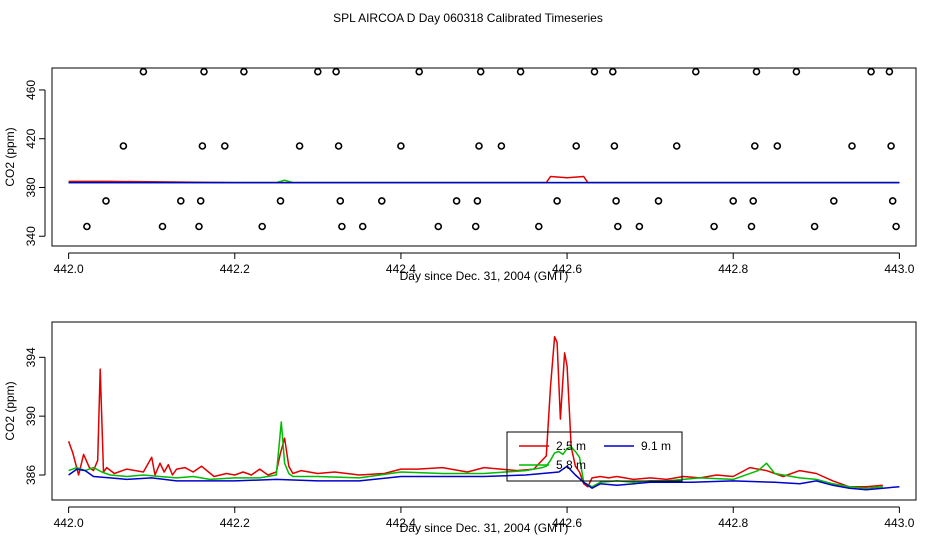 Image resolution: width=936 pixels, height=540 pixels. Describe the element at coordinates (31, 416) in the screenshot. I see `y-tick-label: 390` at that location.